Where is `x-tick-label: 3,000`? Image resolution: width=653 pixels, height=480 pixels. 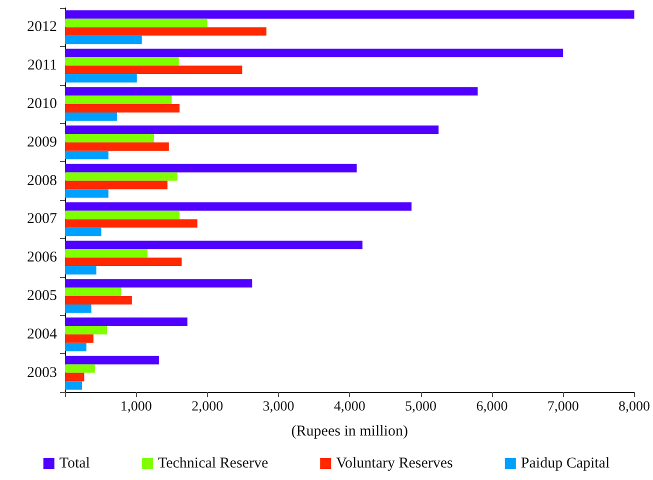
x-tick-label: 3,000 is located at coordinates (278, 407).